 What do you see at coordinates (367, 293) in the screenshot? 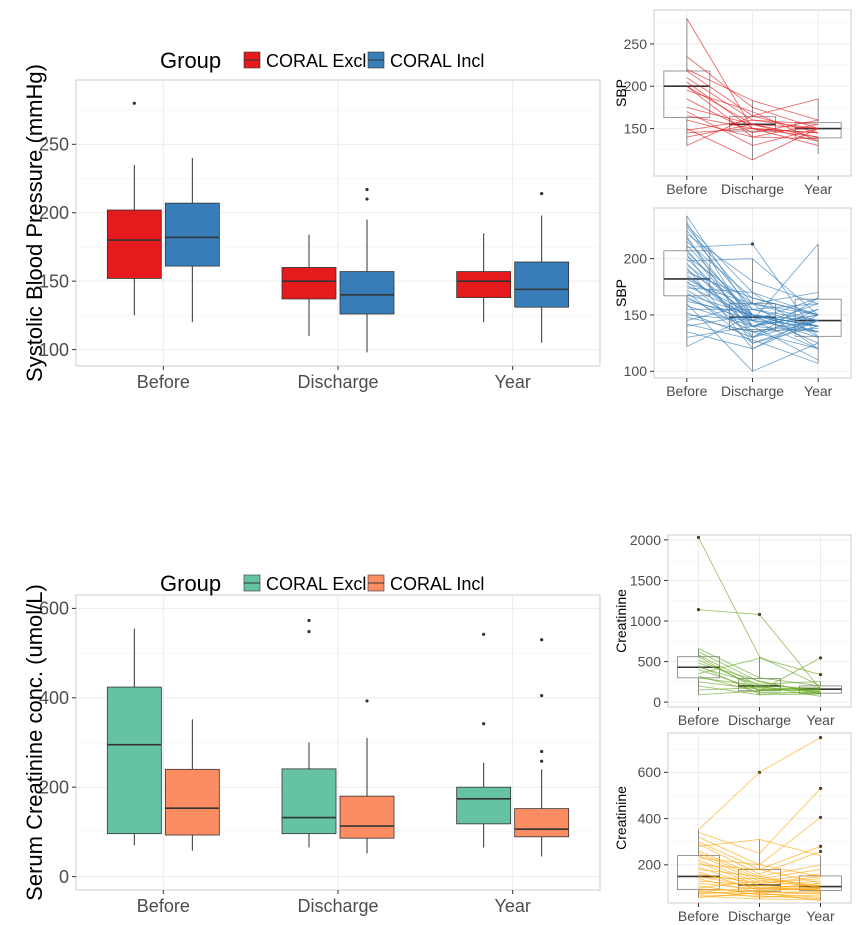
I see `sbp-box-series1-cat1-box` at bounding box center [367, 293].